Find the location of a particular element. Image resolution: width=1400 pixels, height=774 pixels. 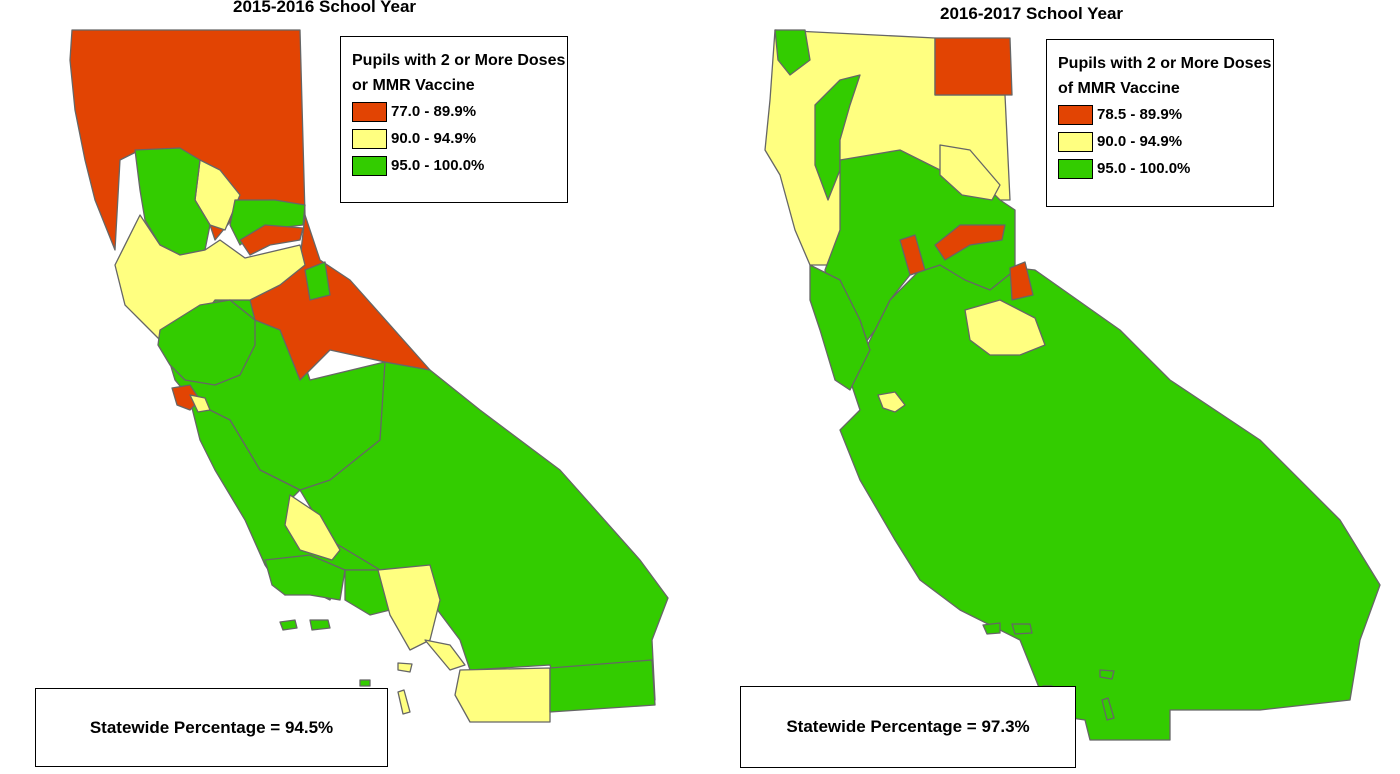

county-region-trinity-green is located at coordinates (837, 137).